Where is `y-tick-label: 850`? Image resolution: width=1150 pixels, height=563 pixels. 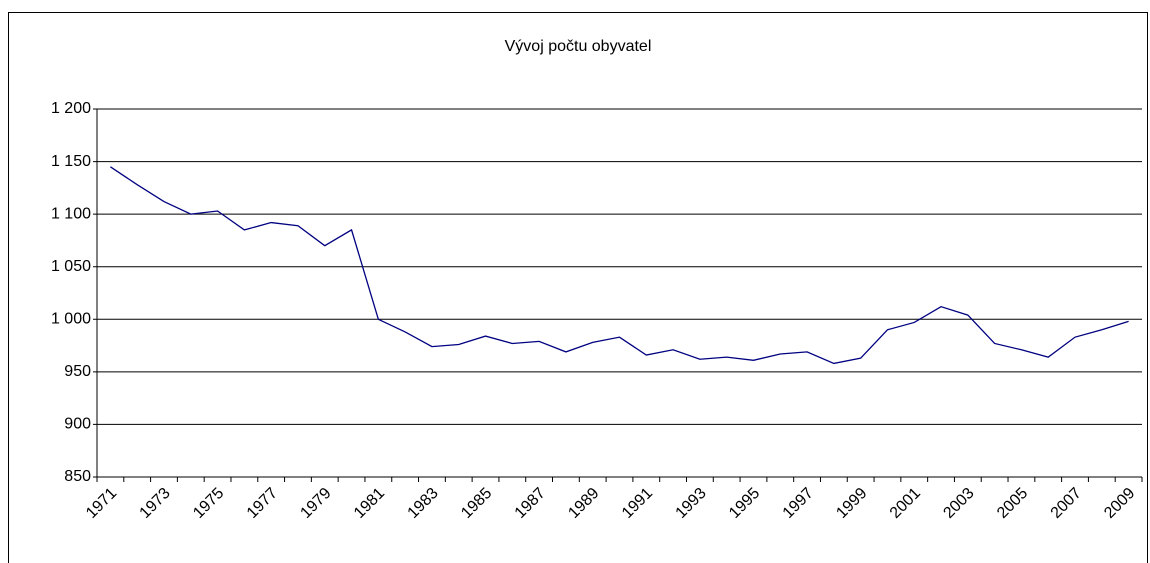 y-tick-label: 850 is located at coordinates (77, 476).